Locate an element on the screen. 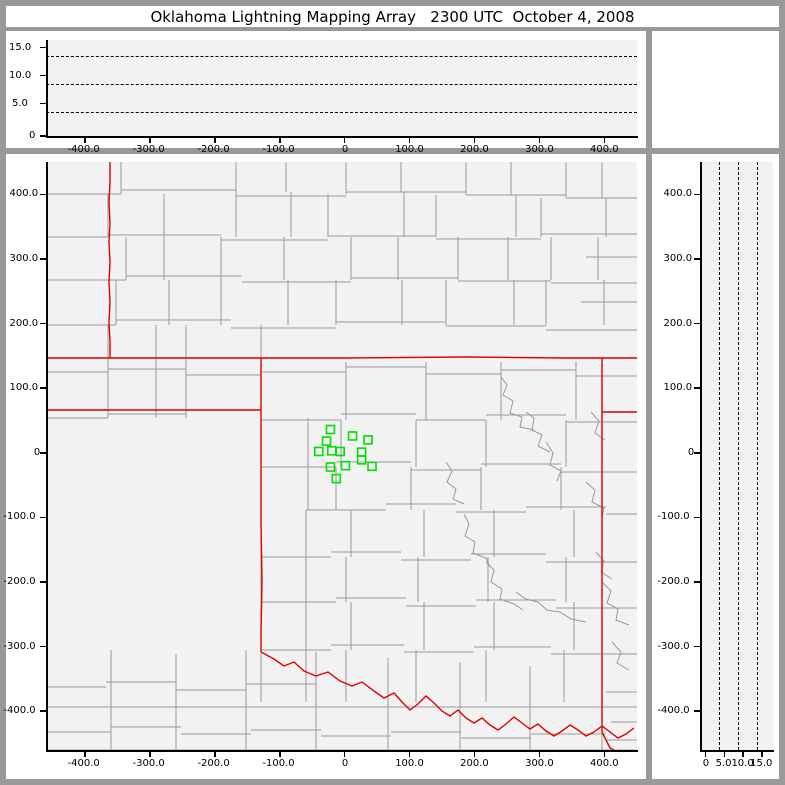 Image resolution: width=785 pixels, height=785 pixels. xtick-label-100: 100.0 is located at coordinates (409, 149).